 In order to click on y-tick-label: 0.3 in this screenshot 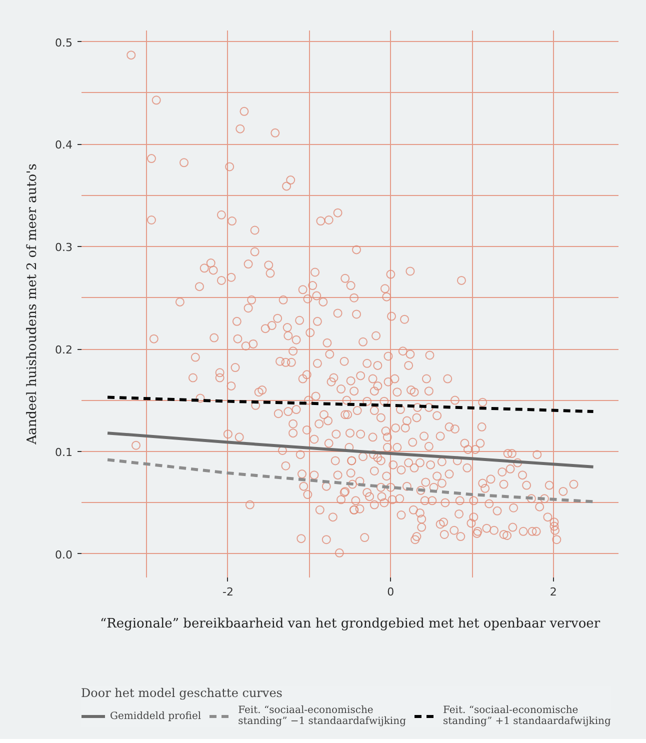, I will do `click(64, 247)`.